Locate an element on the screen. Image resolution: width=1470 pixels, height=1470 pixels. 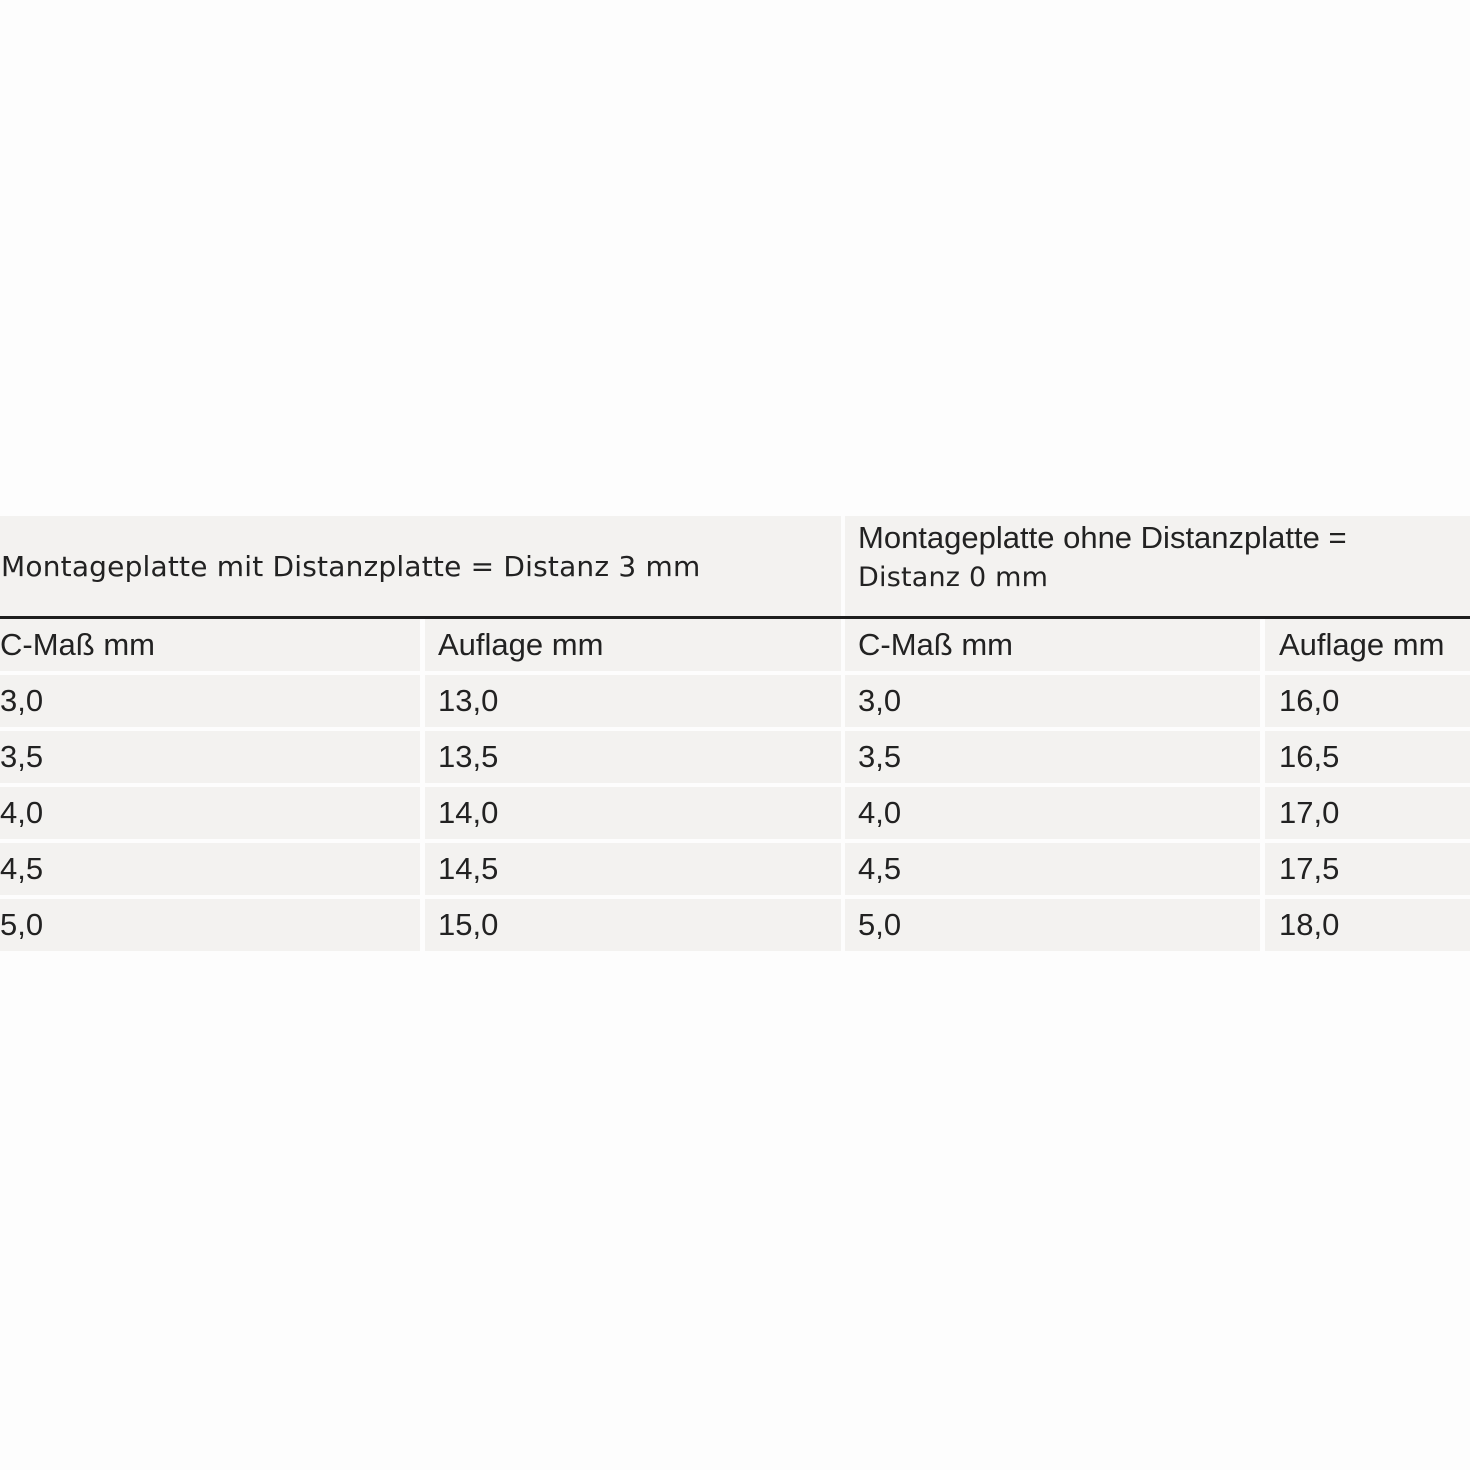
column-header-auflage-2: Auflage mm is located at coordinates (1367, 645).